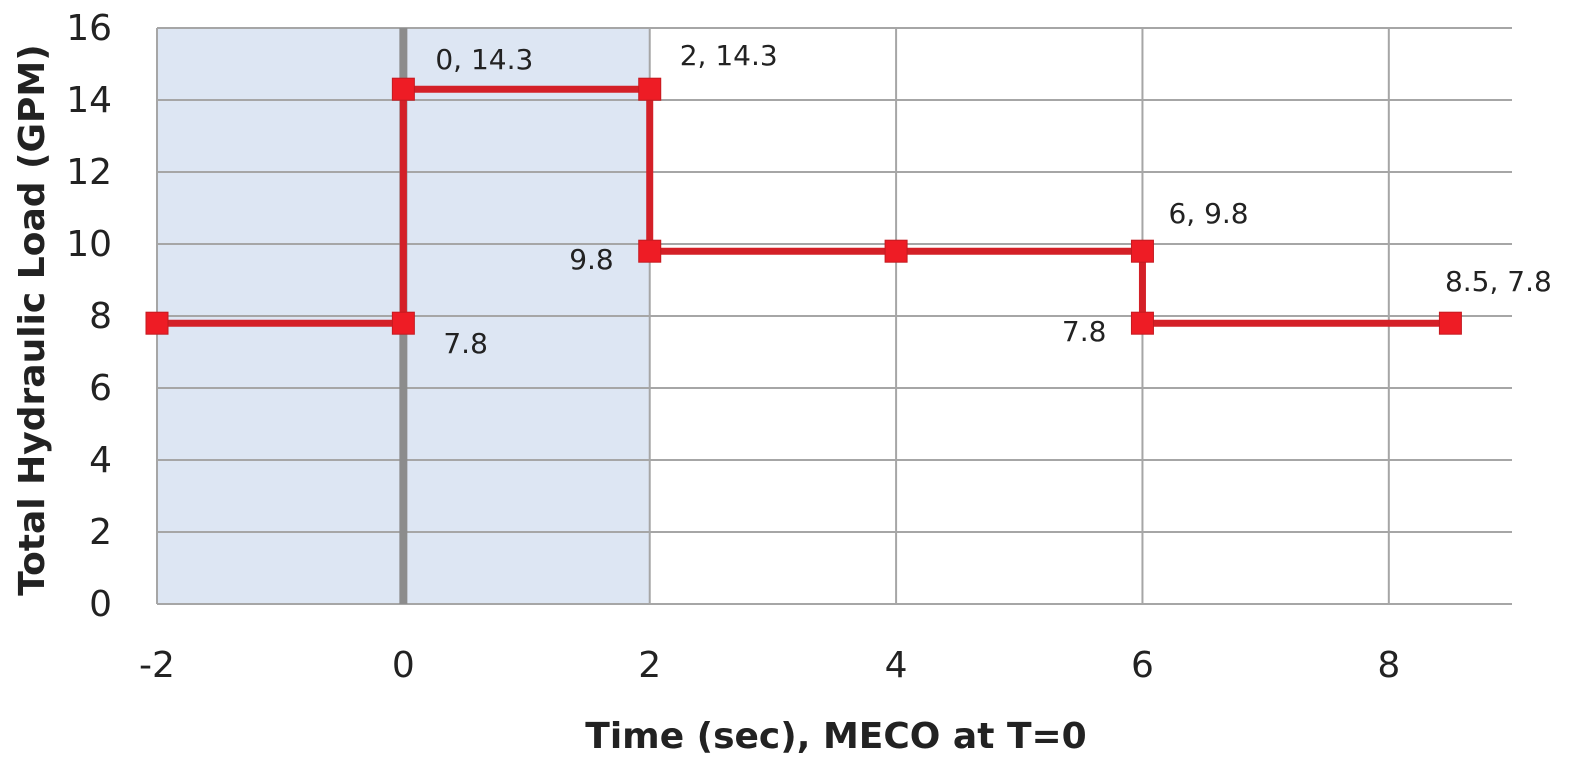 This screenshot has height=771, width=1593. I want to click on y-tick-label: 16, so click(89, 28).